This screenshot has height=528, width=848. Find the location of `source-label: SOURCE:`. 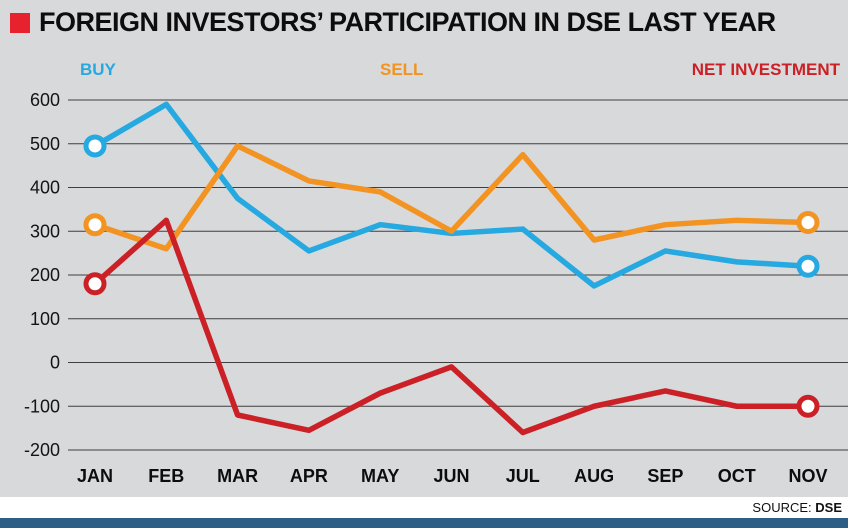

source-label: SOURCE: is located at coordinates (782, 507).